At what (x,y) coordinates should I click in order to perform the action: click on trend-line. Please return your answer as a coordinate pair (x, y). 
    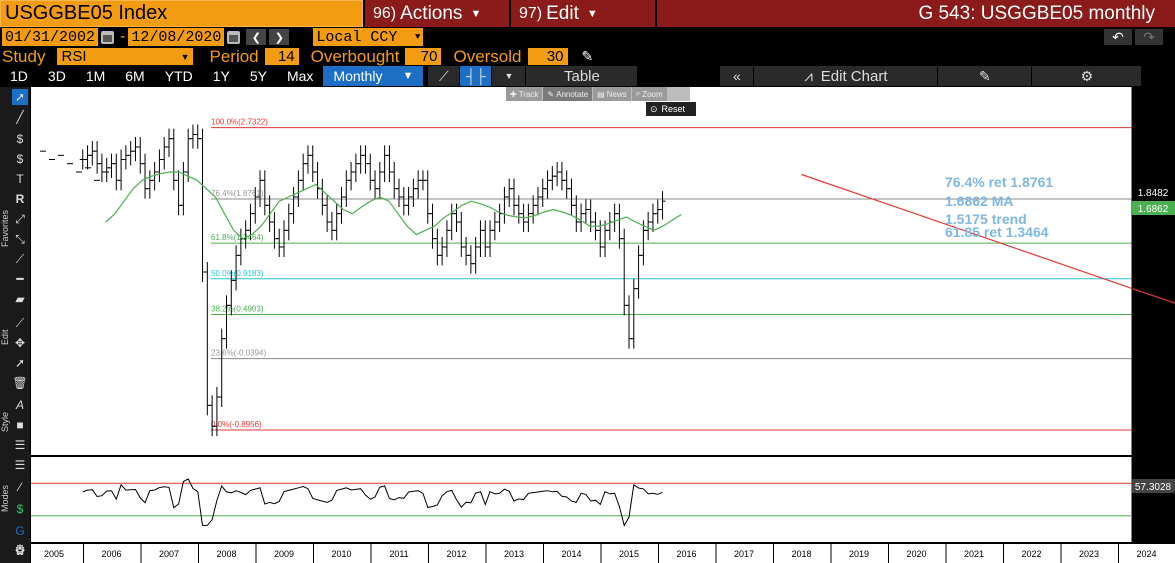
    Looking at the image, I should click on (988, 239).